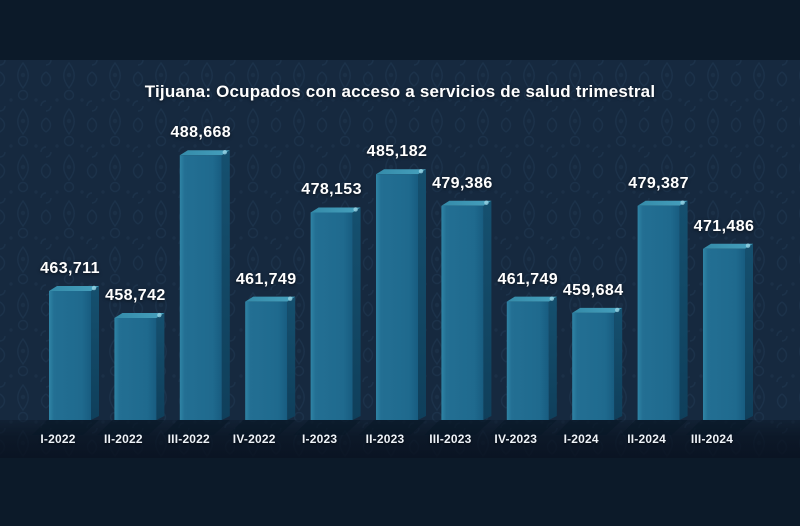 The height and width of the screenshot is (526, 800). I want to click on x-axis-label: III-2023, so click(450, 439).